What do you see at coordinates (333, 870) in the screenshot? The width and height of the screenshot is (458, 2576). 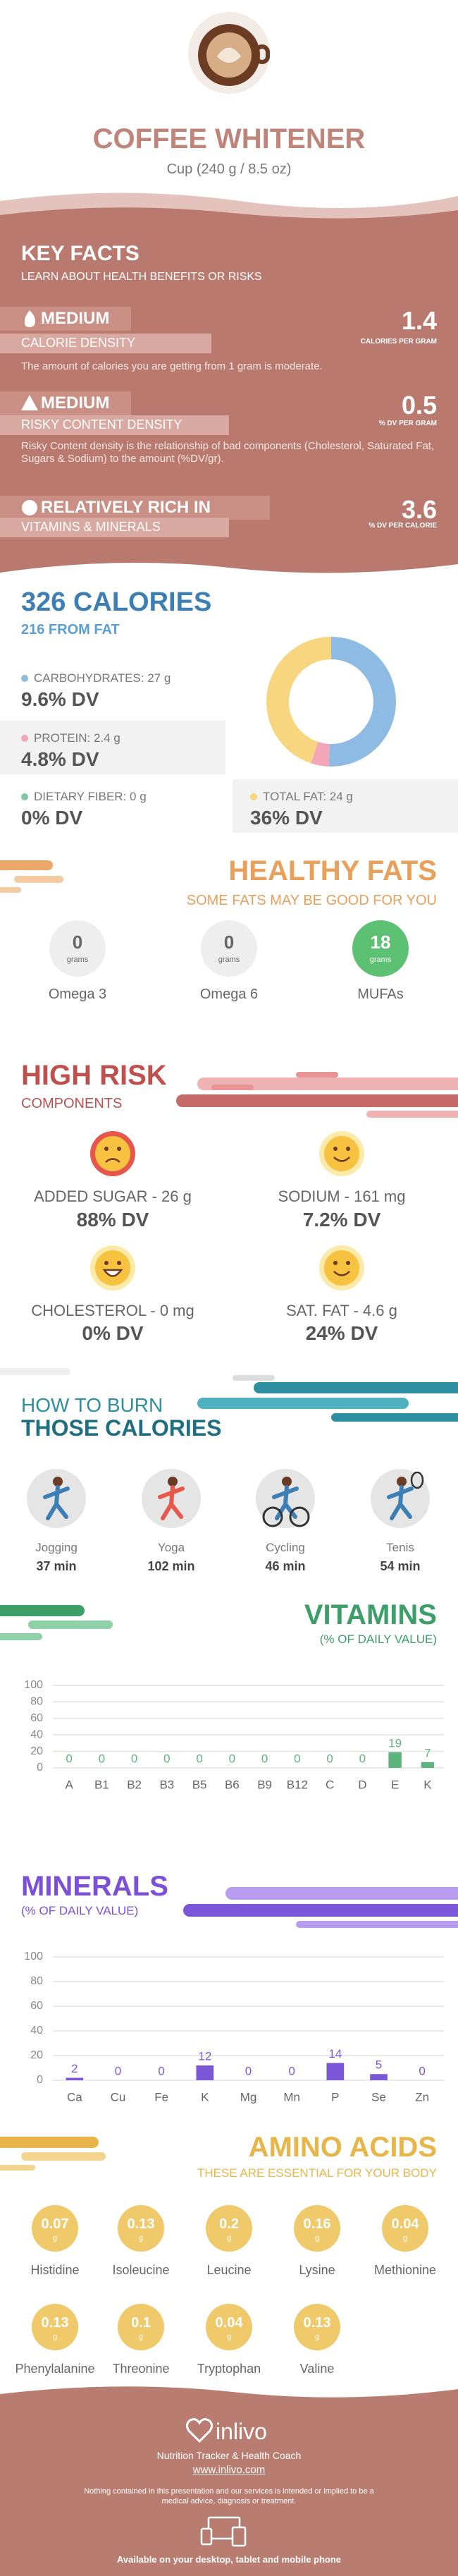 I see `section-title: HEALTHY FATS` at bounding box center [333, 870].